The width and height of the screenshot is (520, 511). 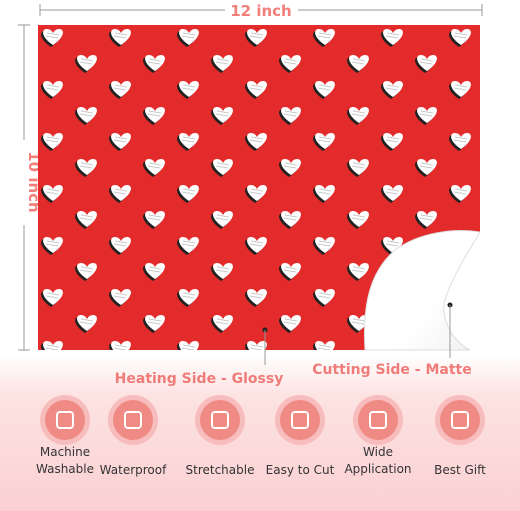 What do you see at coordinates (377, 469) in the screenshot?
I see `feature-label: Application` at bounding box center [377, 469].